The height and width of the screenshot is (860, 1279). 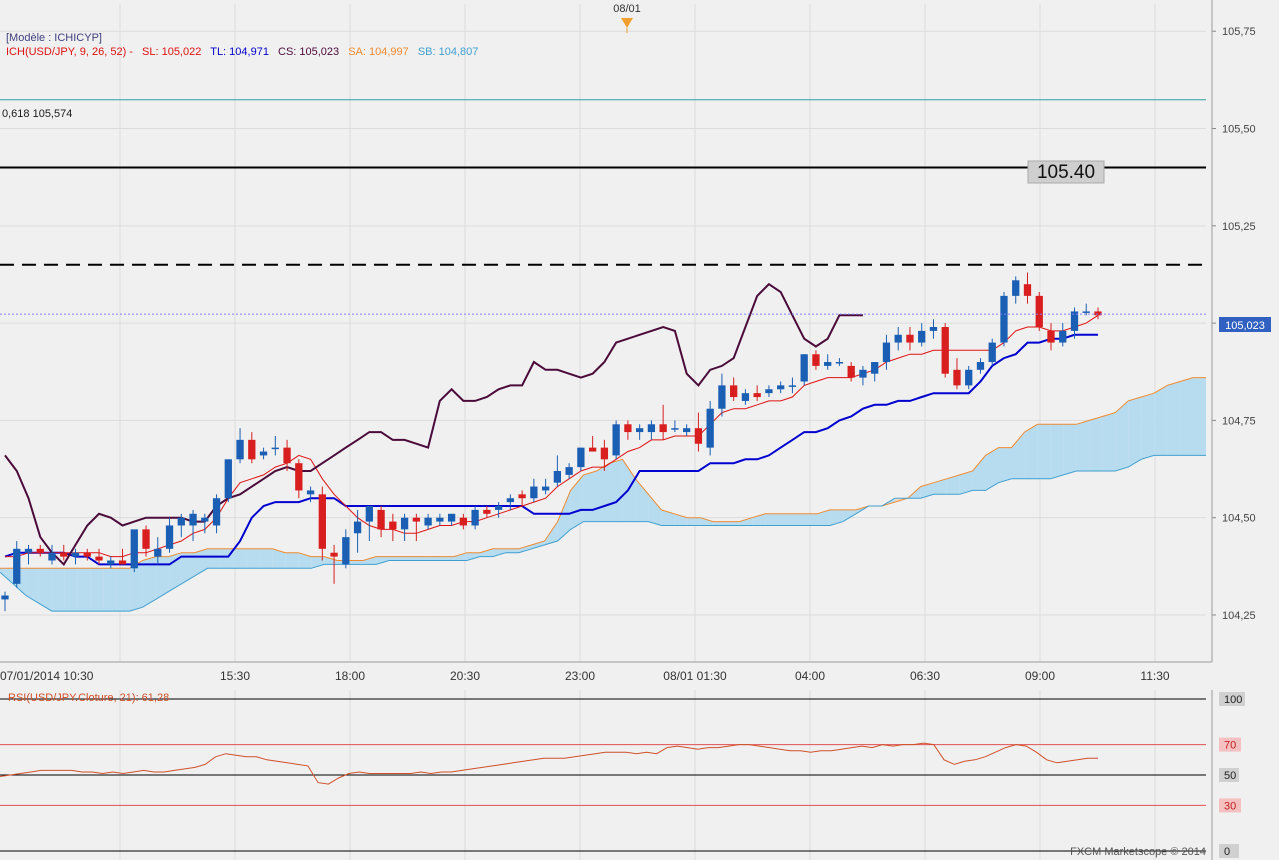 I want to click on date-marker-icon, so click(x=627, y=23).